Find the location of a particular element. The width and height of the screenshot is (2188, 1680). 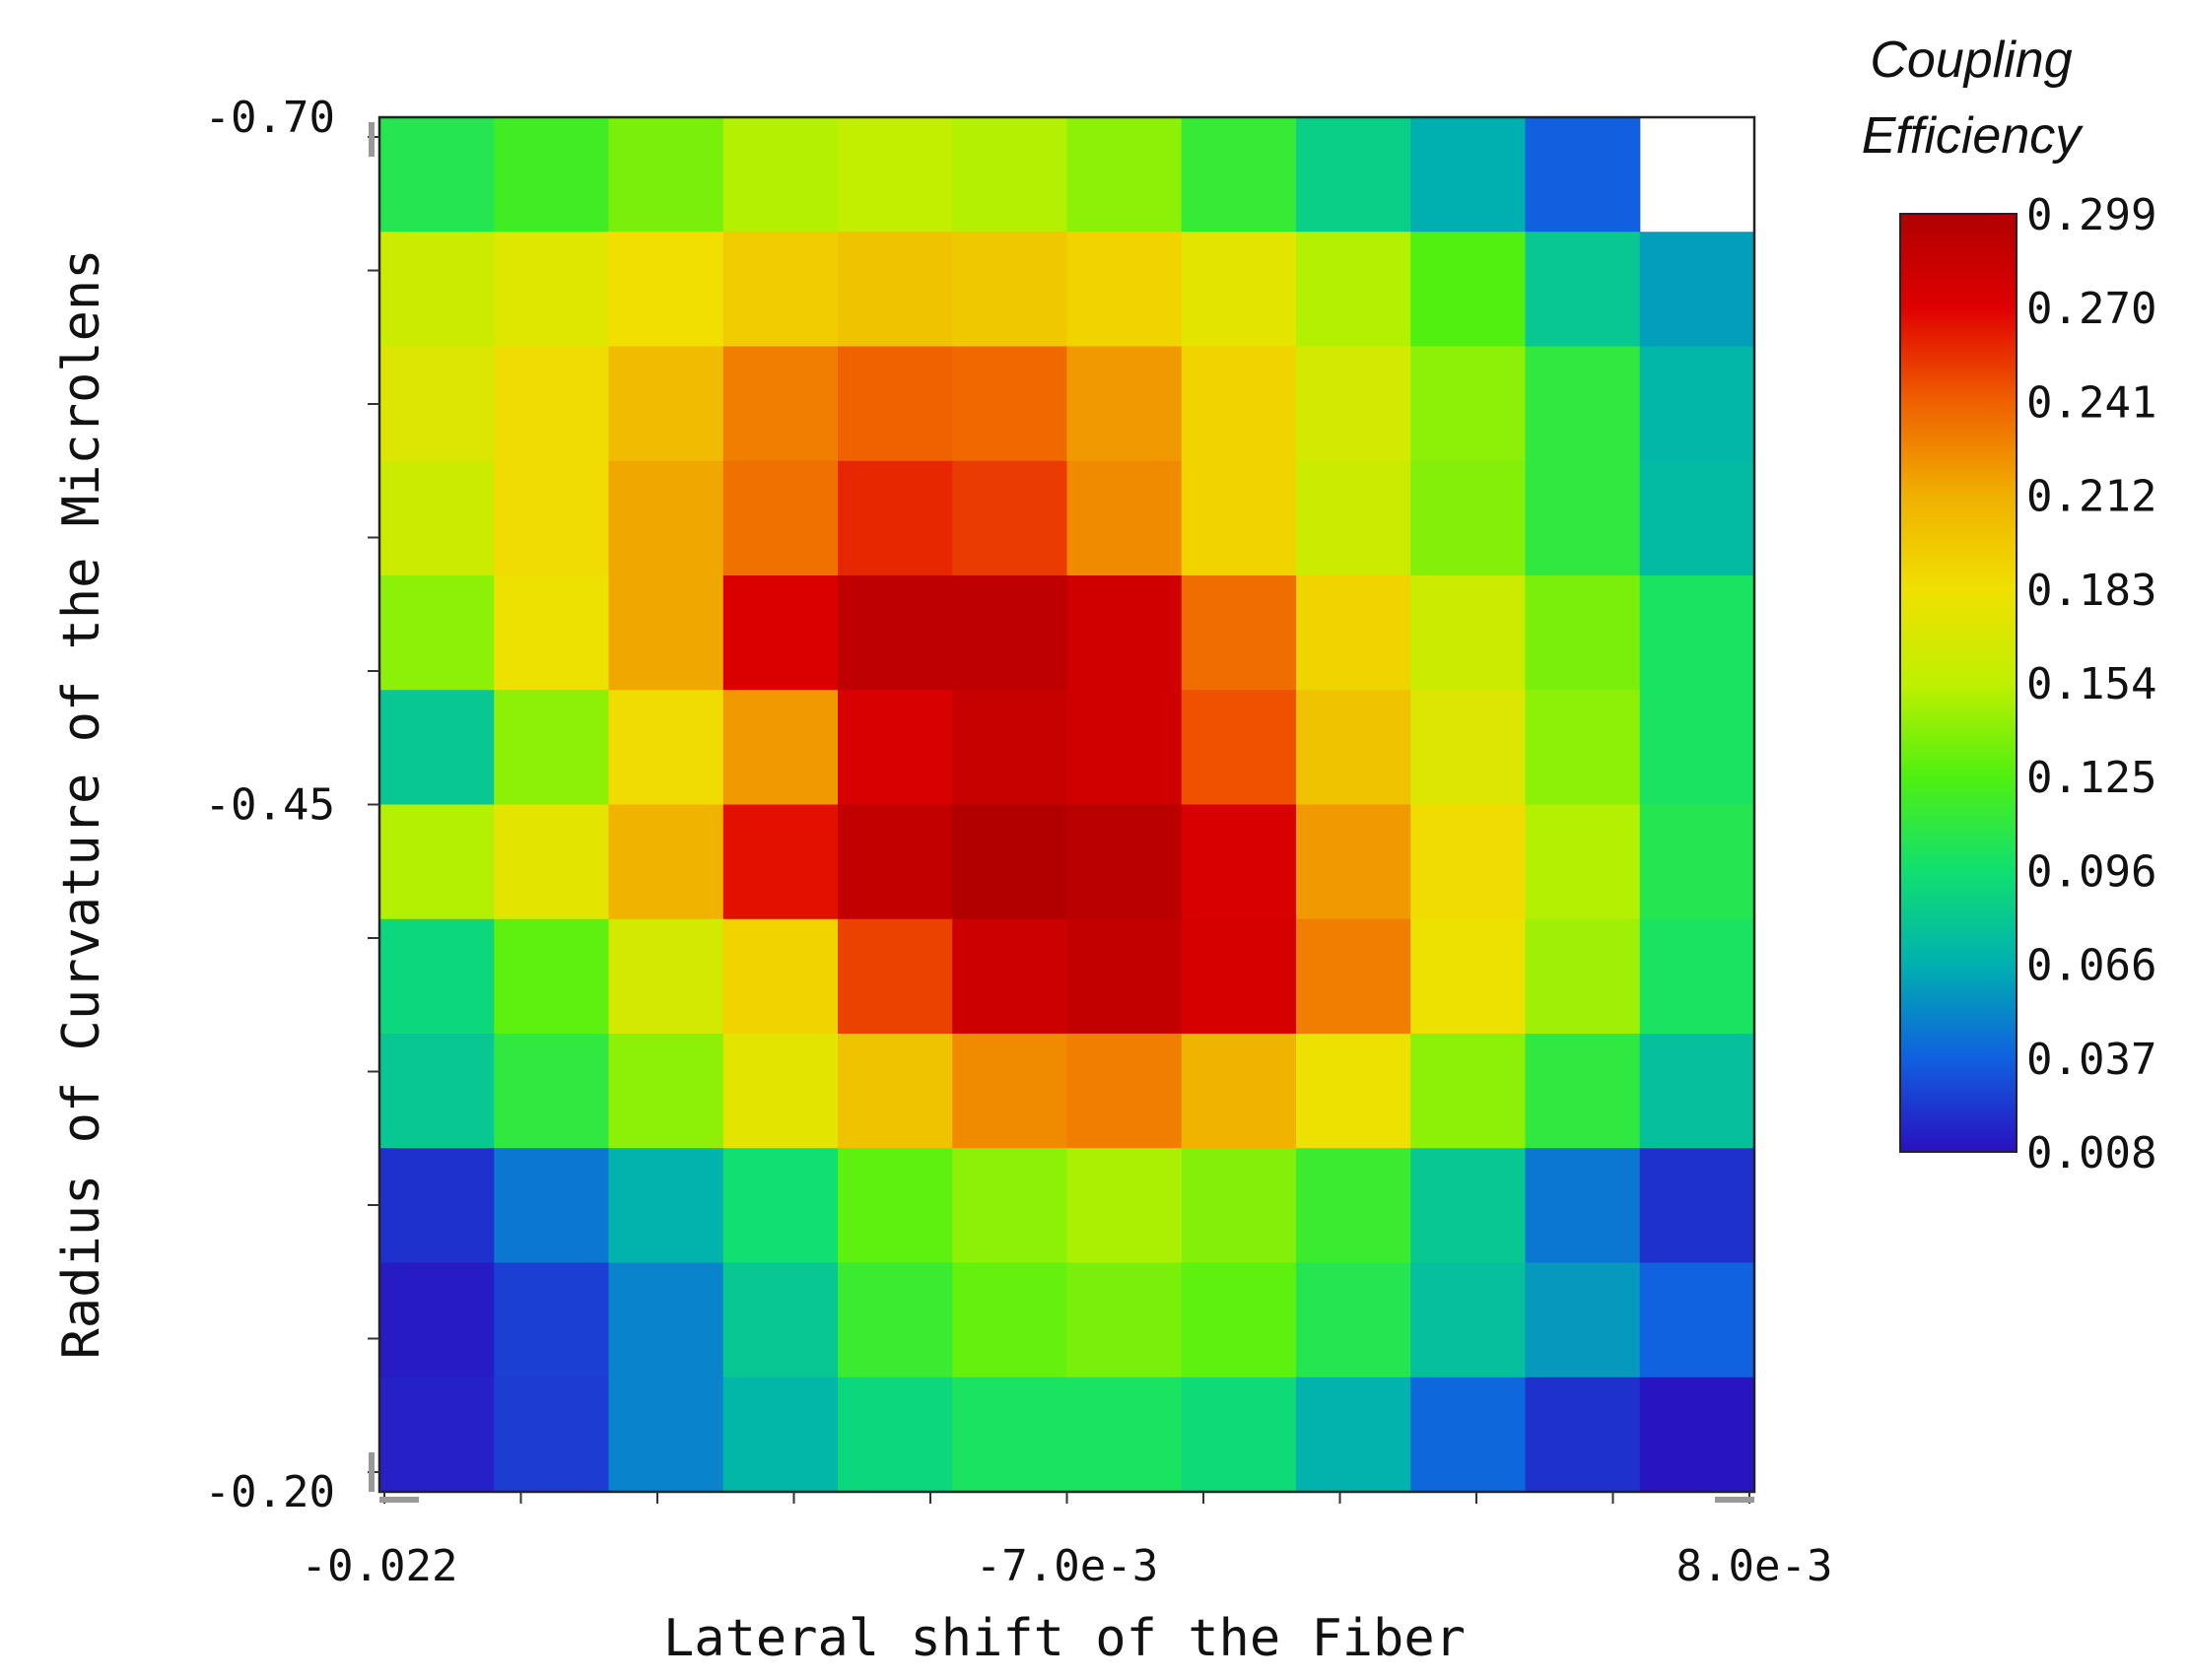

colorbar-title-line1: Coupling is located at coordinates (1971, 60).